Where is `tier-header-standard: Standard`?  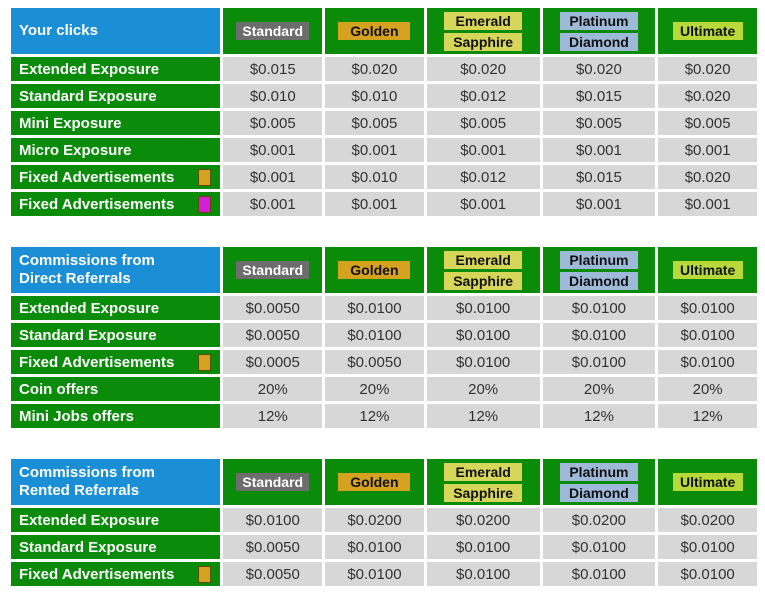 tier-header-standard: Standard is located at coordinates (273, 31).